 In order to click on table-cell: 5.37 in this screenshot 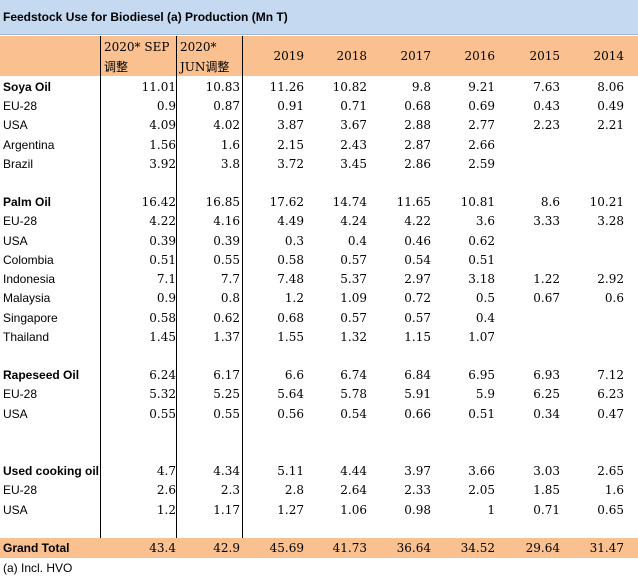, I will do `click(353, 279)`.